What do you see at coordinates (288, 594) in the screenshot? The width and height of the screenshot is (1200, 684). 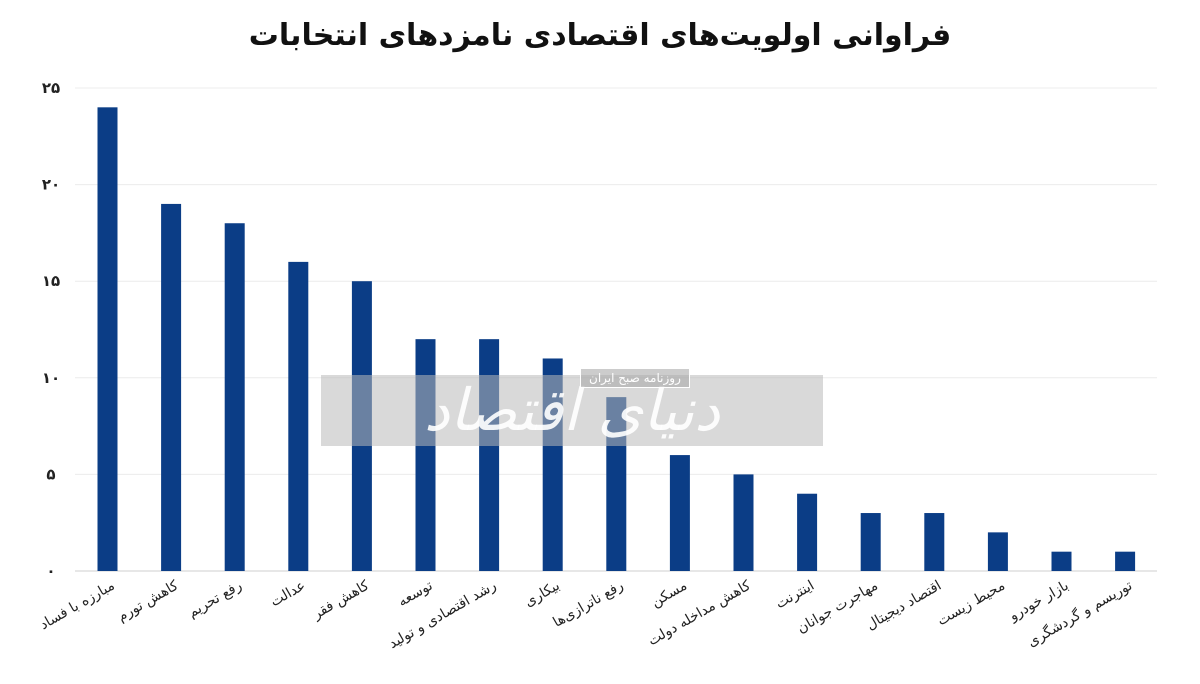 I see `x-tick-label: عدالت` at bounding box center [288, 594].